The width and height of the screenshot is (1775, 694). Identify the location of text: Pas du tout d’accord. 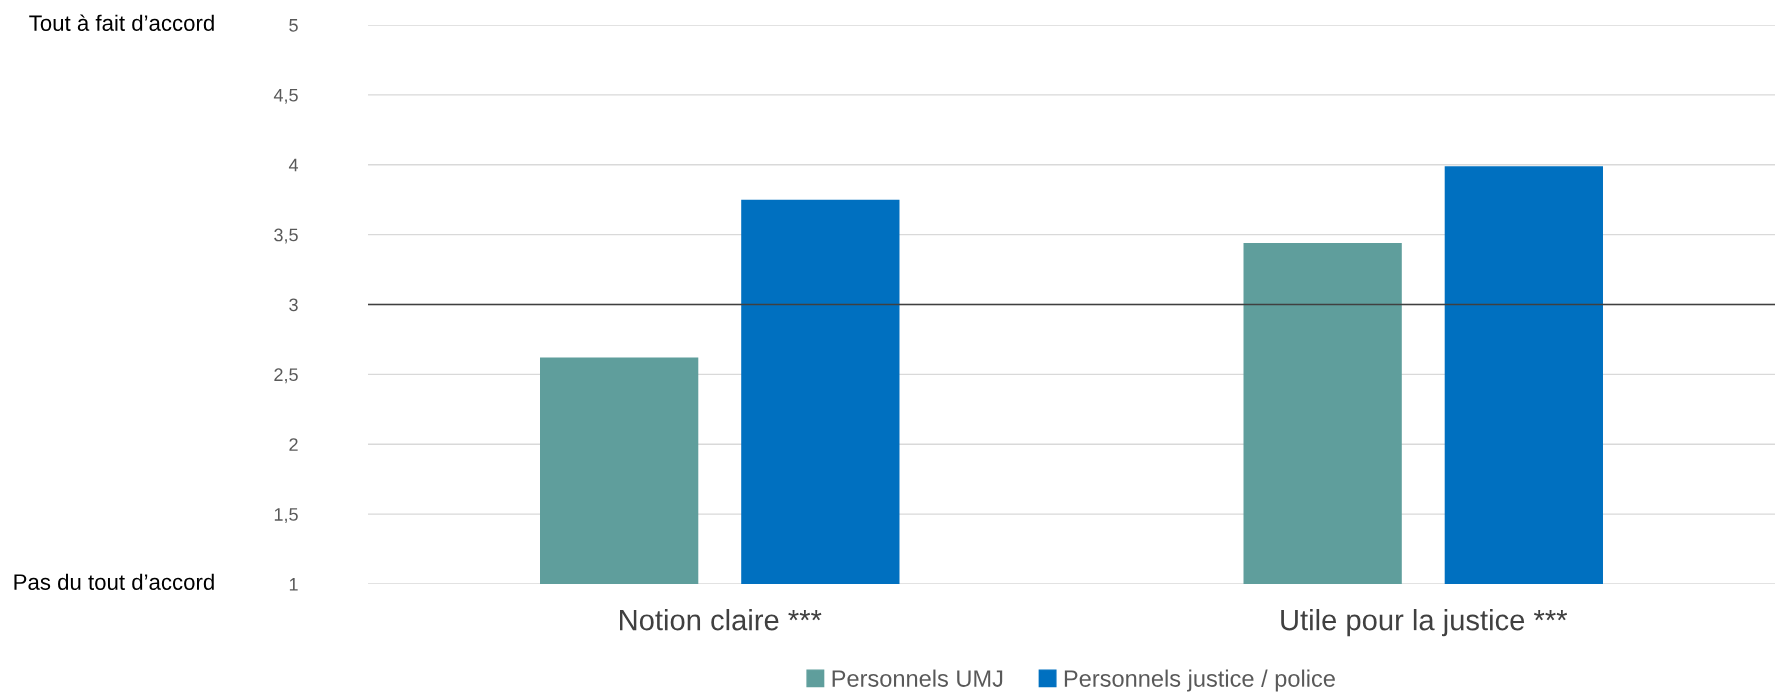
(114, 581).